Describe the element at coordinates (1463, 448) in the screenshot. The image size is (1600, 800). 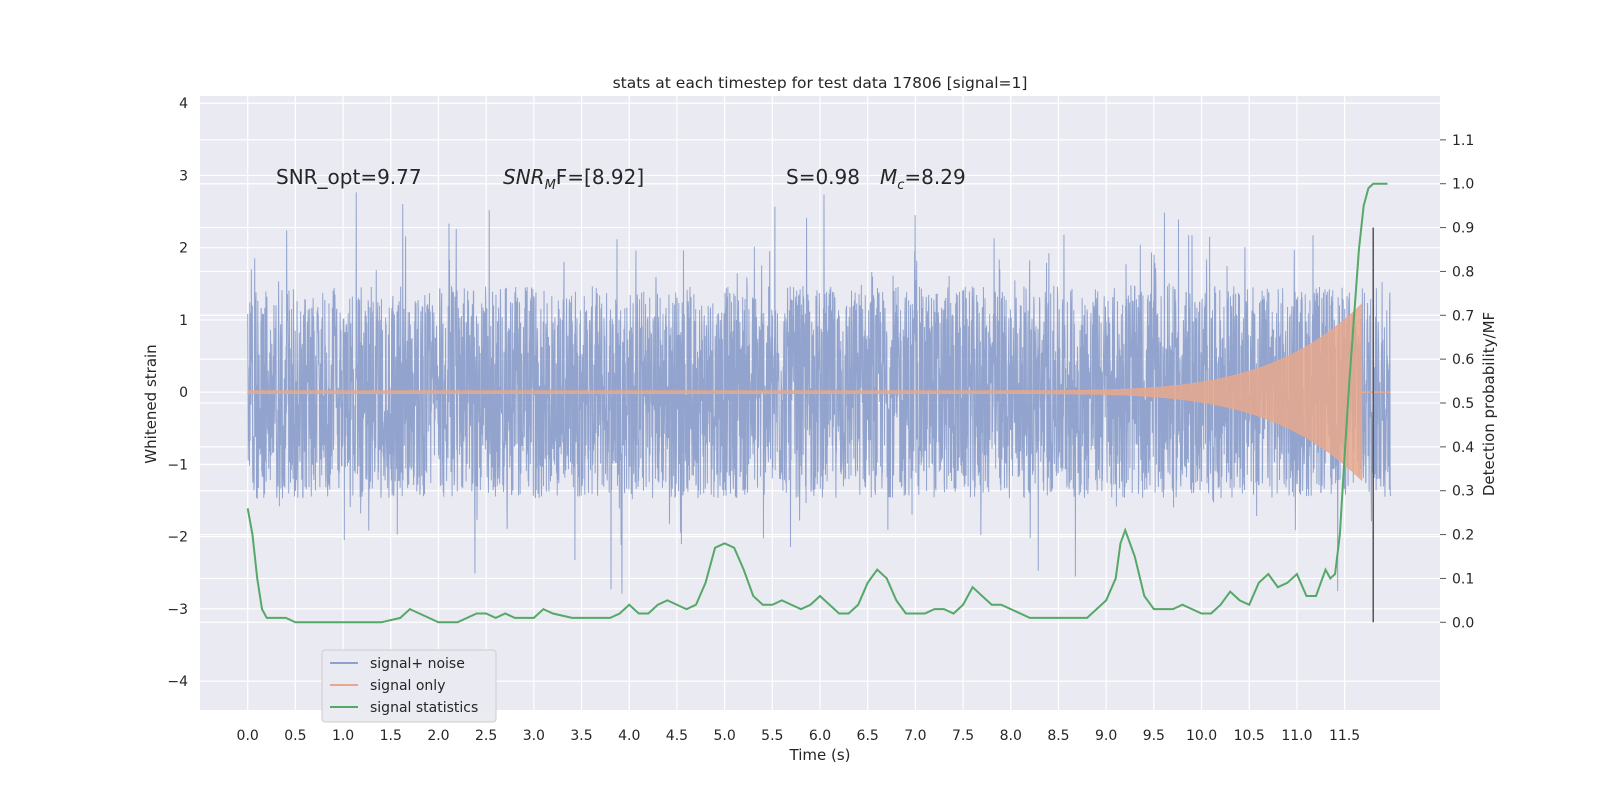
I see `y-right-tick-label: 0.4` at that location.